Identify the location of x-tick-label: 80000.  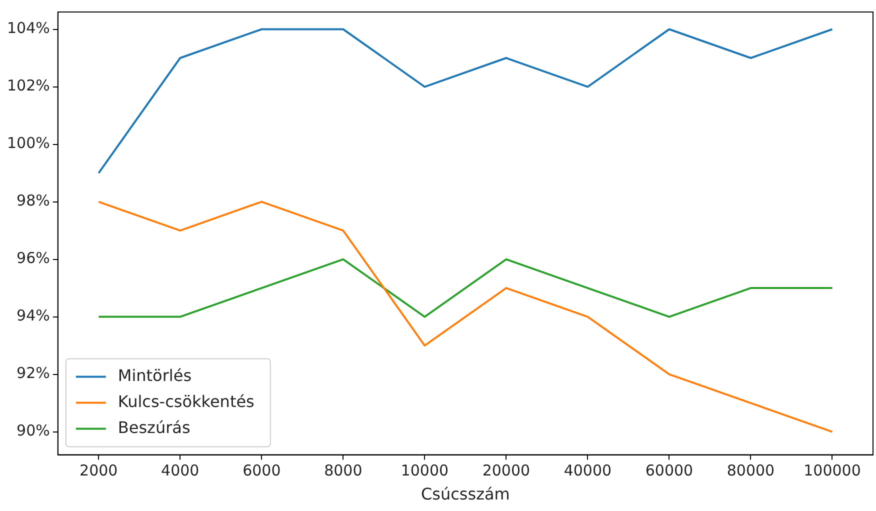
(750, 471).